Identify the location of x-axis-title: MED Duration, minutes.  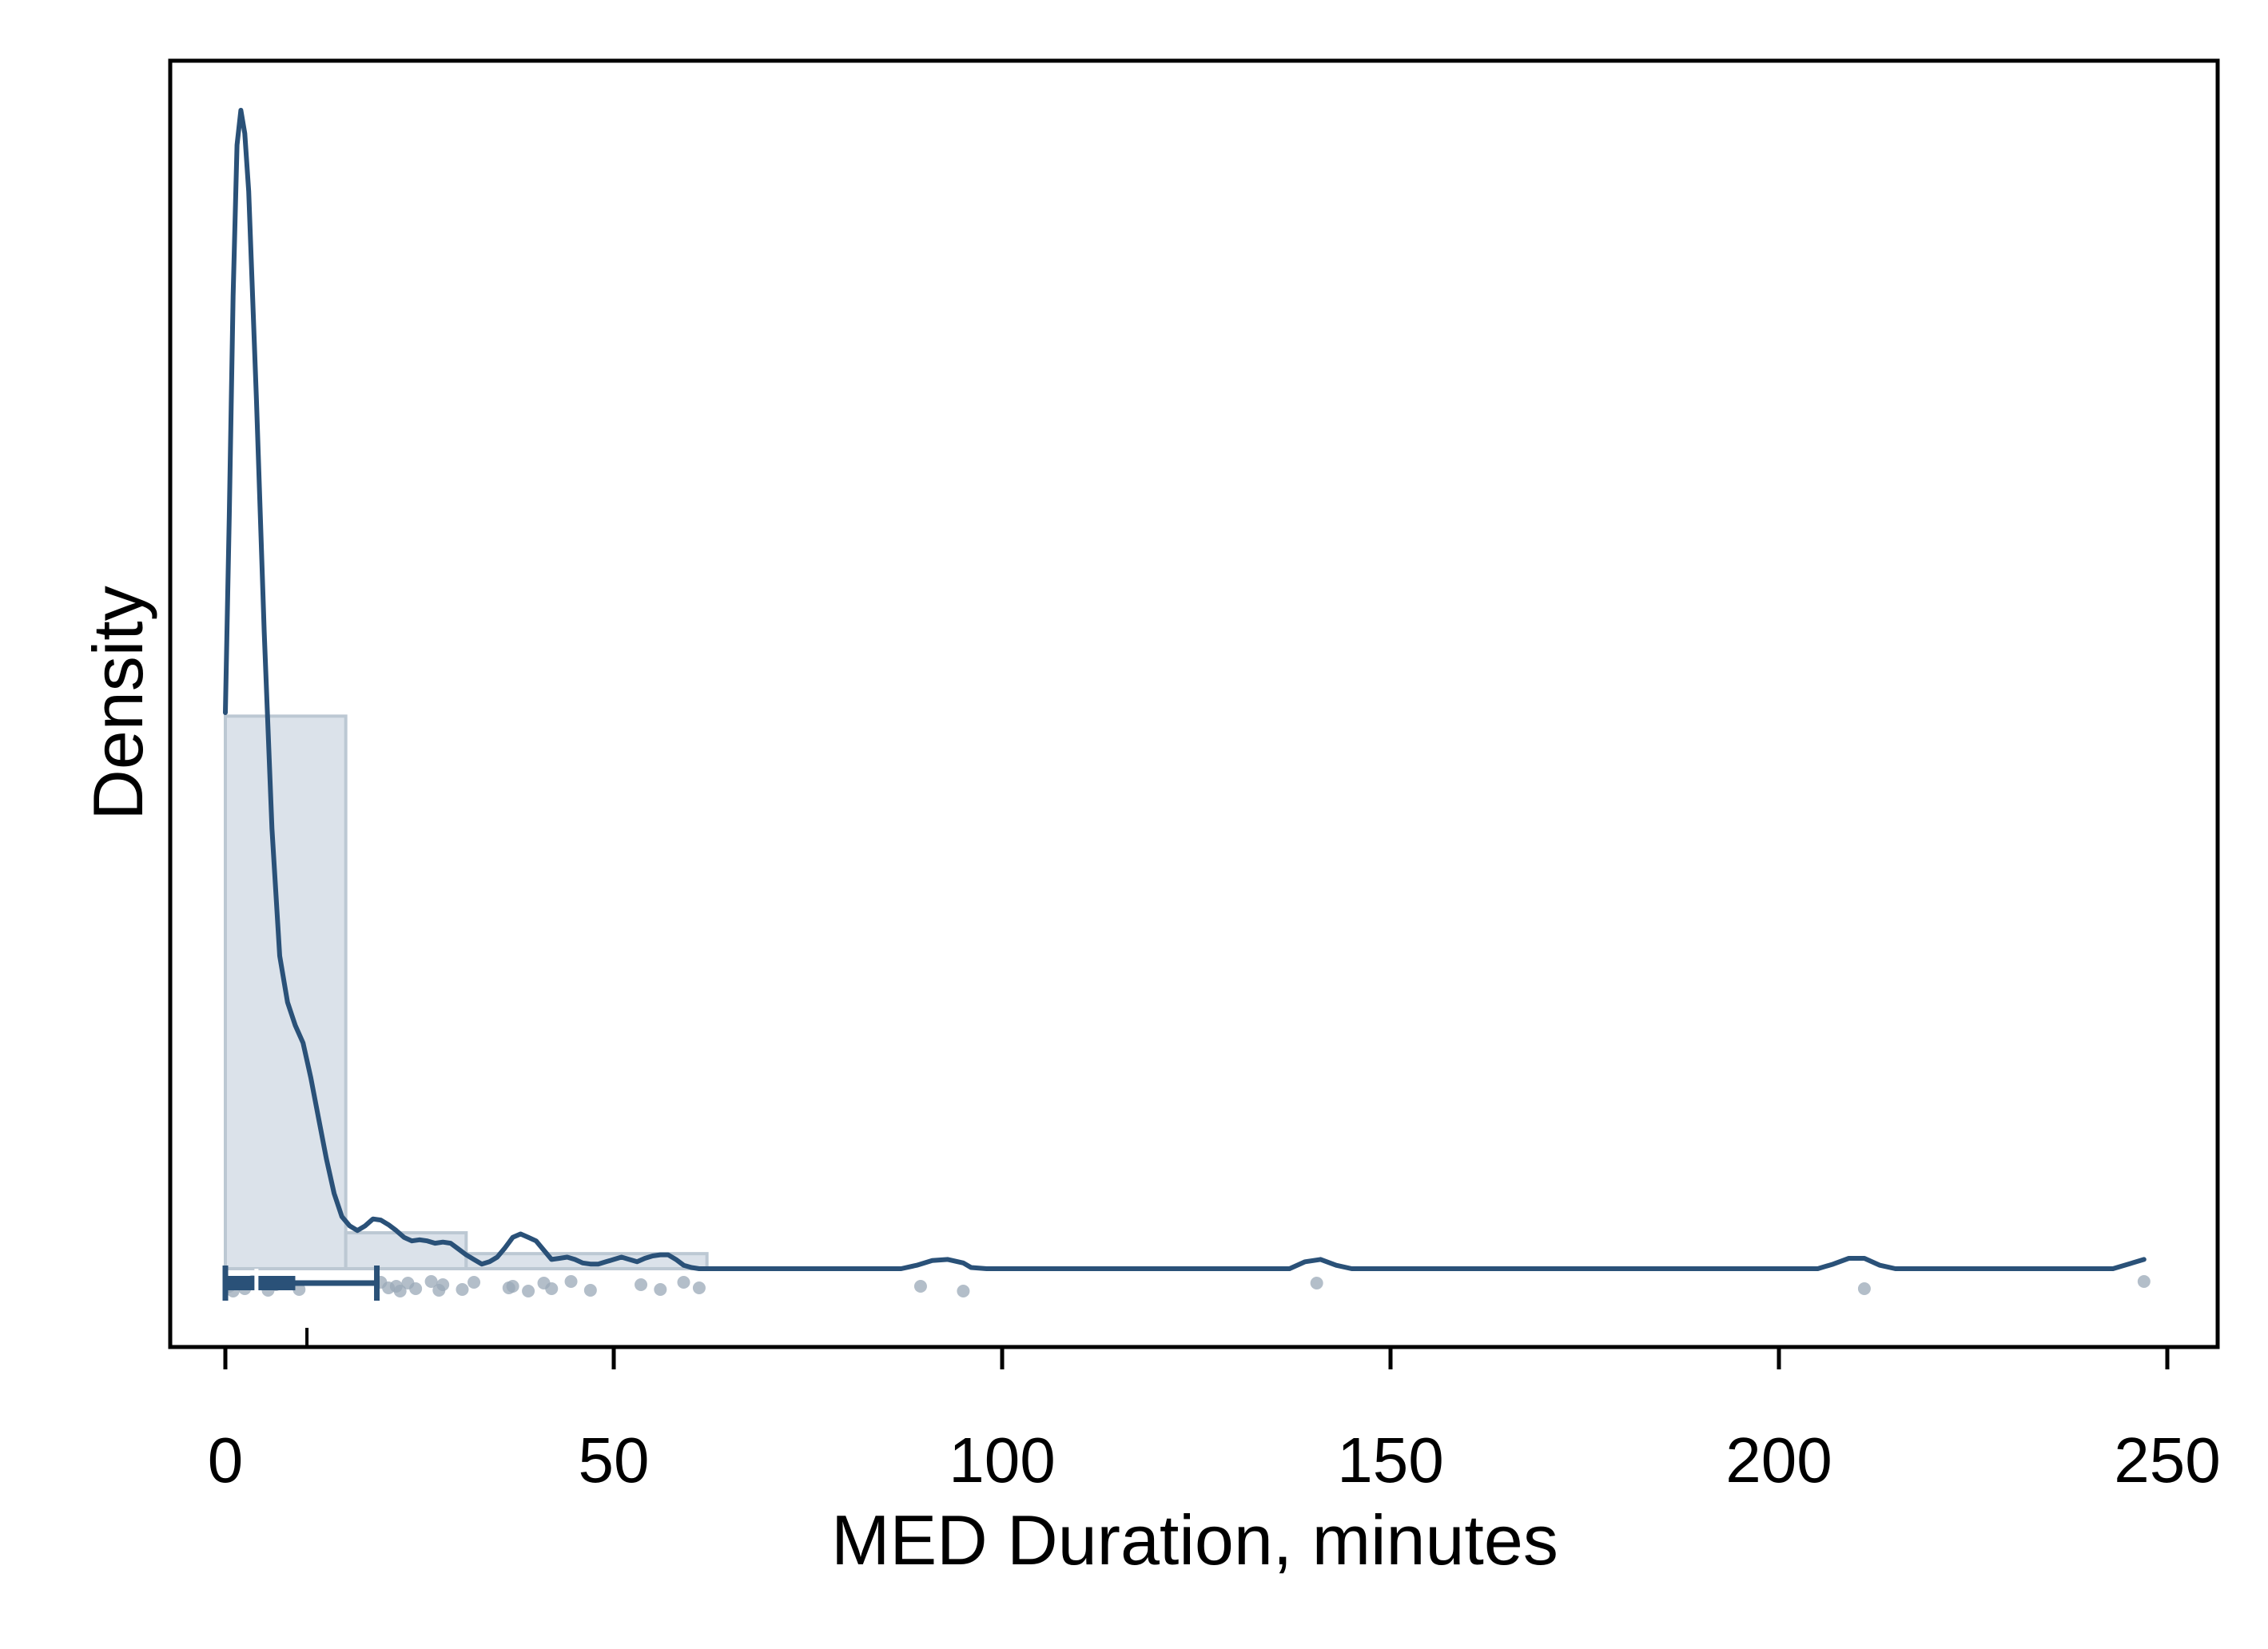
(1194, 1539).